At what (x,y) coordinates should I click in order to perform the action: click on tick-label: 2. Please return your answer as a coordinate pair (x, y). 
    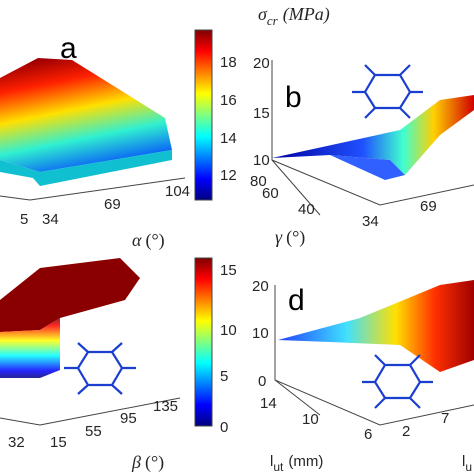
    Looking at the image, I should click on (406, 431).